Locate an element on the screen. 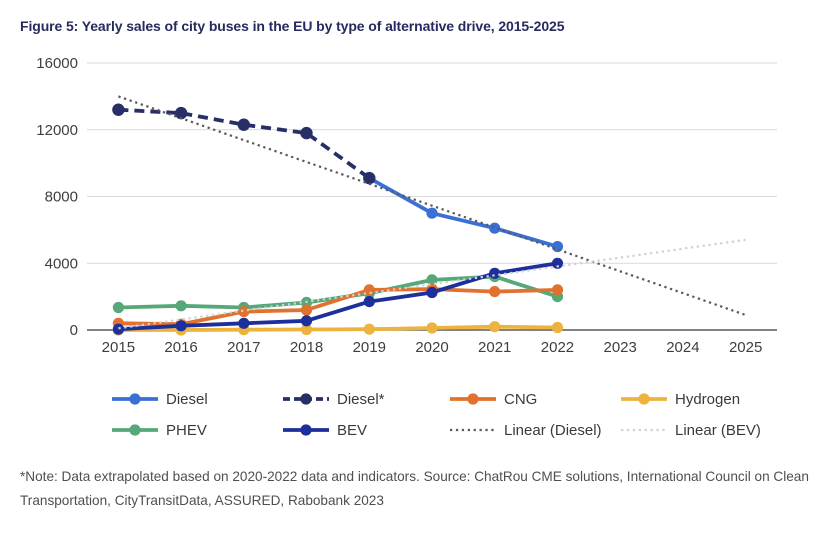  legend-label: Diesel is located at coordinates (187, 399).